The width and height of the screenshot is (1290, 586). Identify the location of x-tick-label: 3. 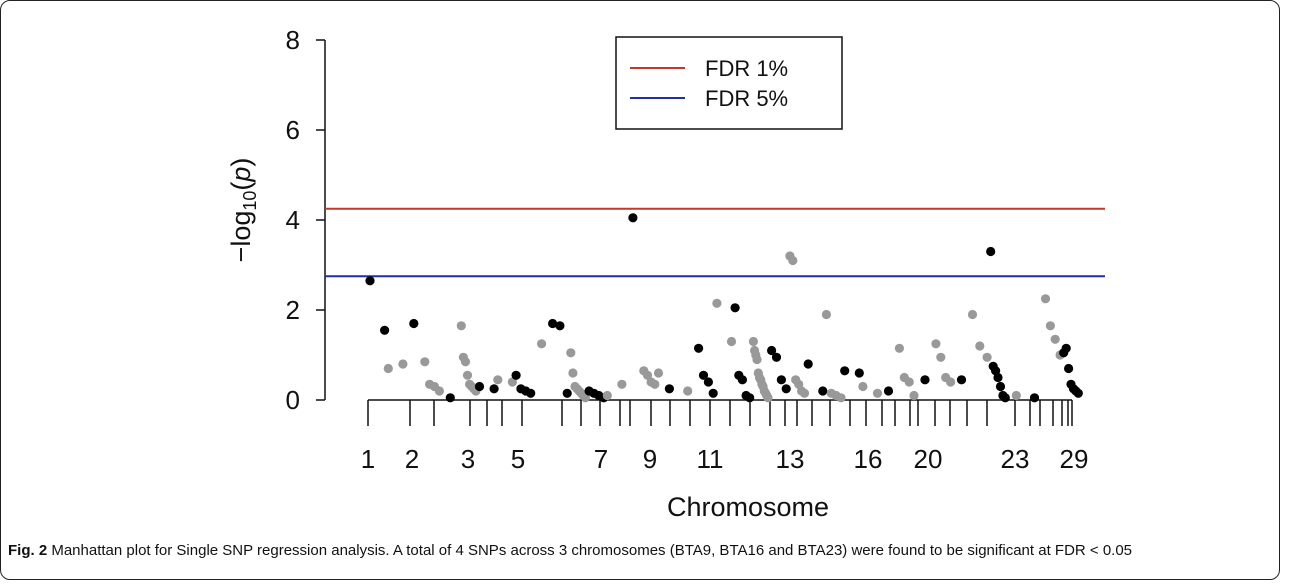
(468, 459).